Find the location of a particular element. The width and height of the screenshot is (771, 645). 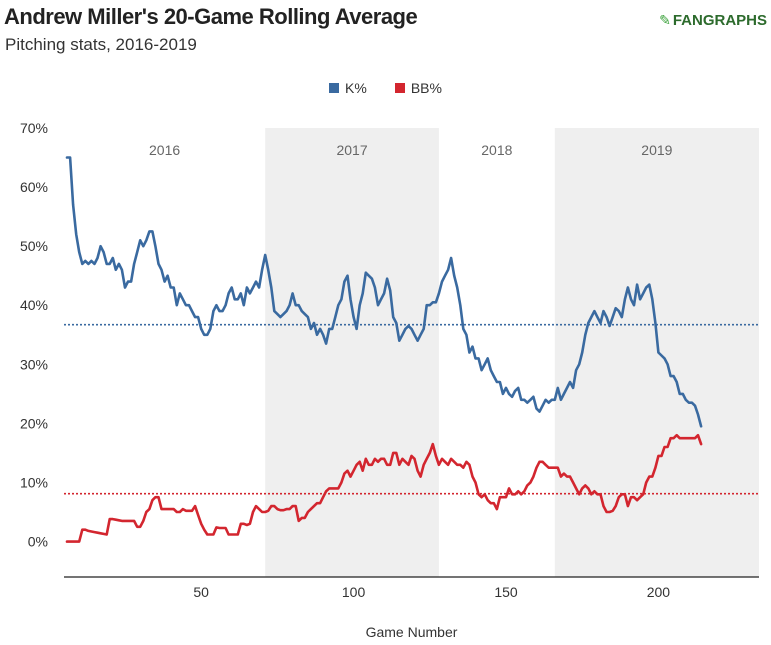

season-label-2019: 2019 is located at coordinates (656, 150).